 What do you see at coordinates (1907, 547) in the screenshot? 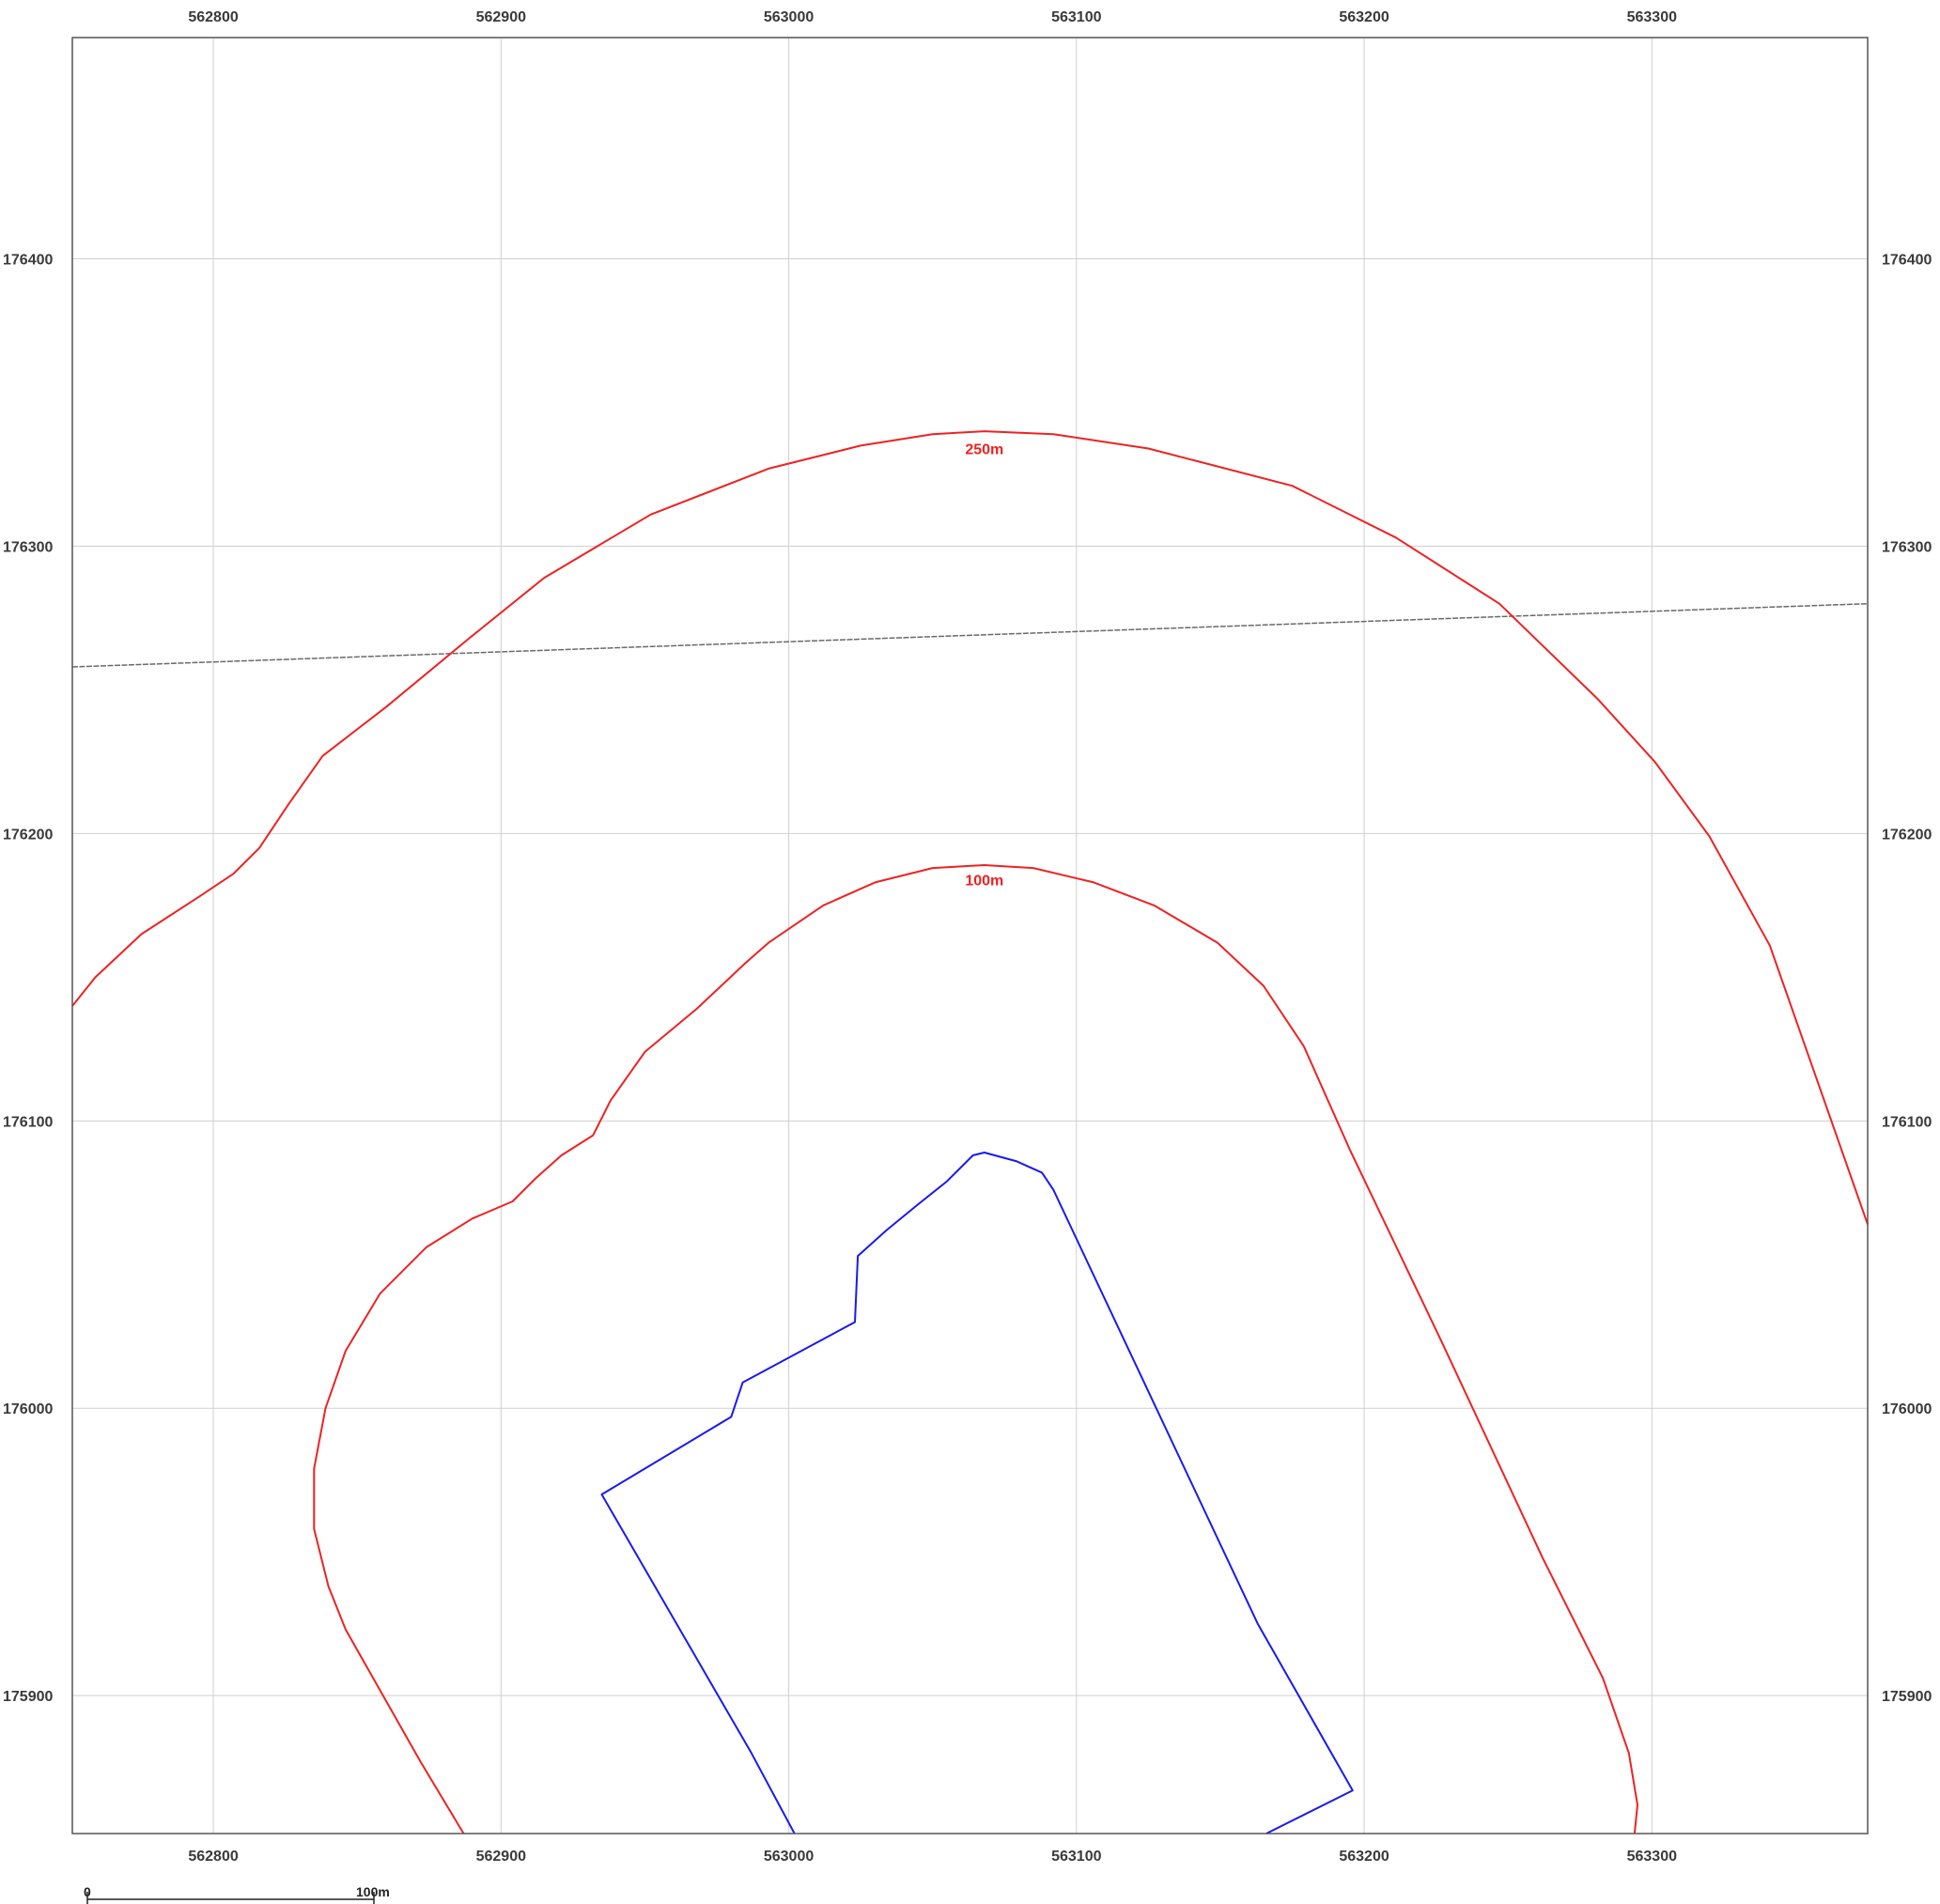
I see `y-tick-label-right: 176300` at bounding box center [1907, 547].